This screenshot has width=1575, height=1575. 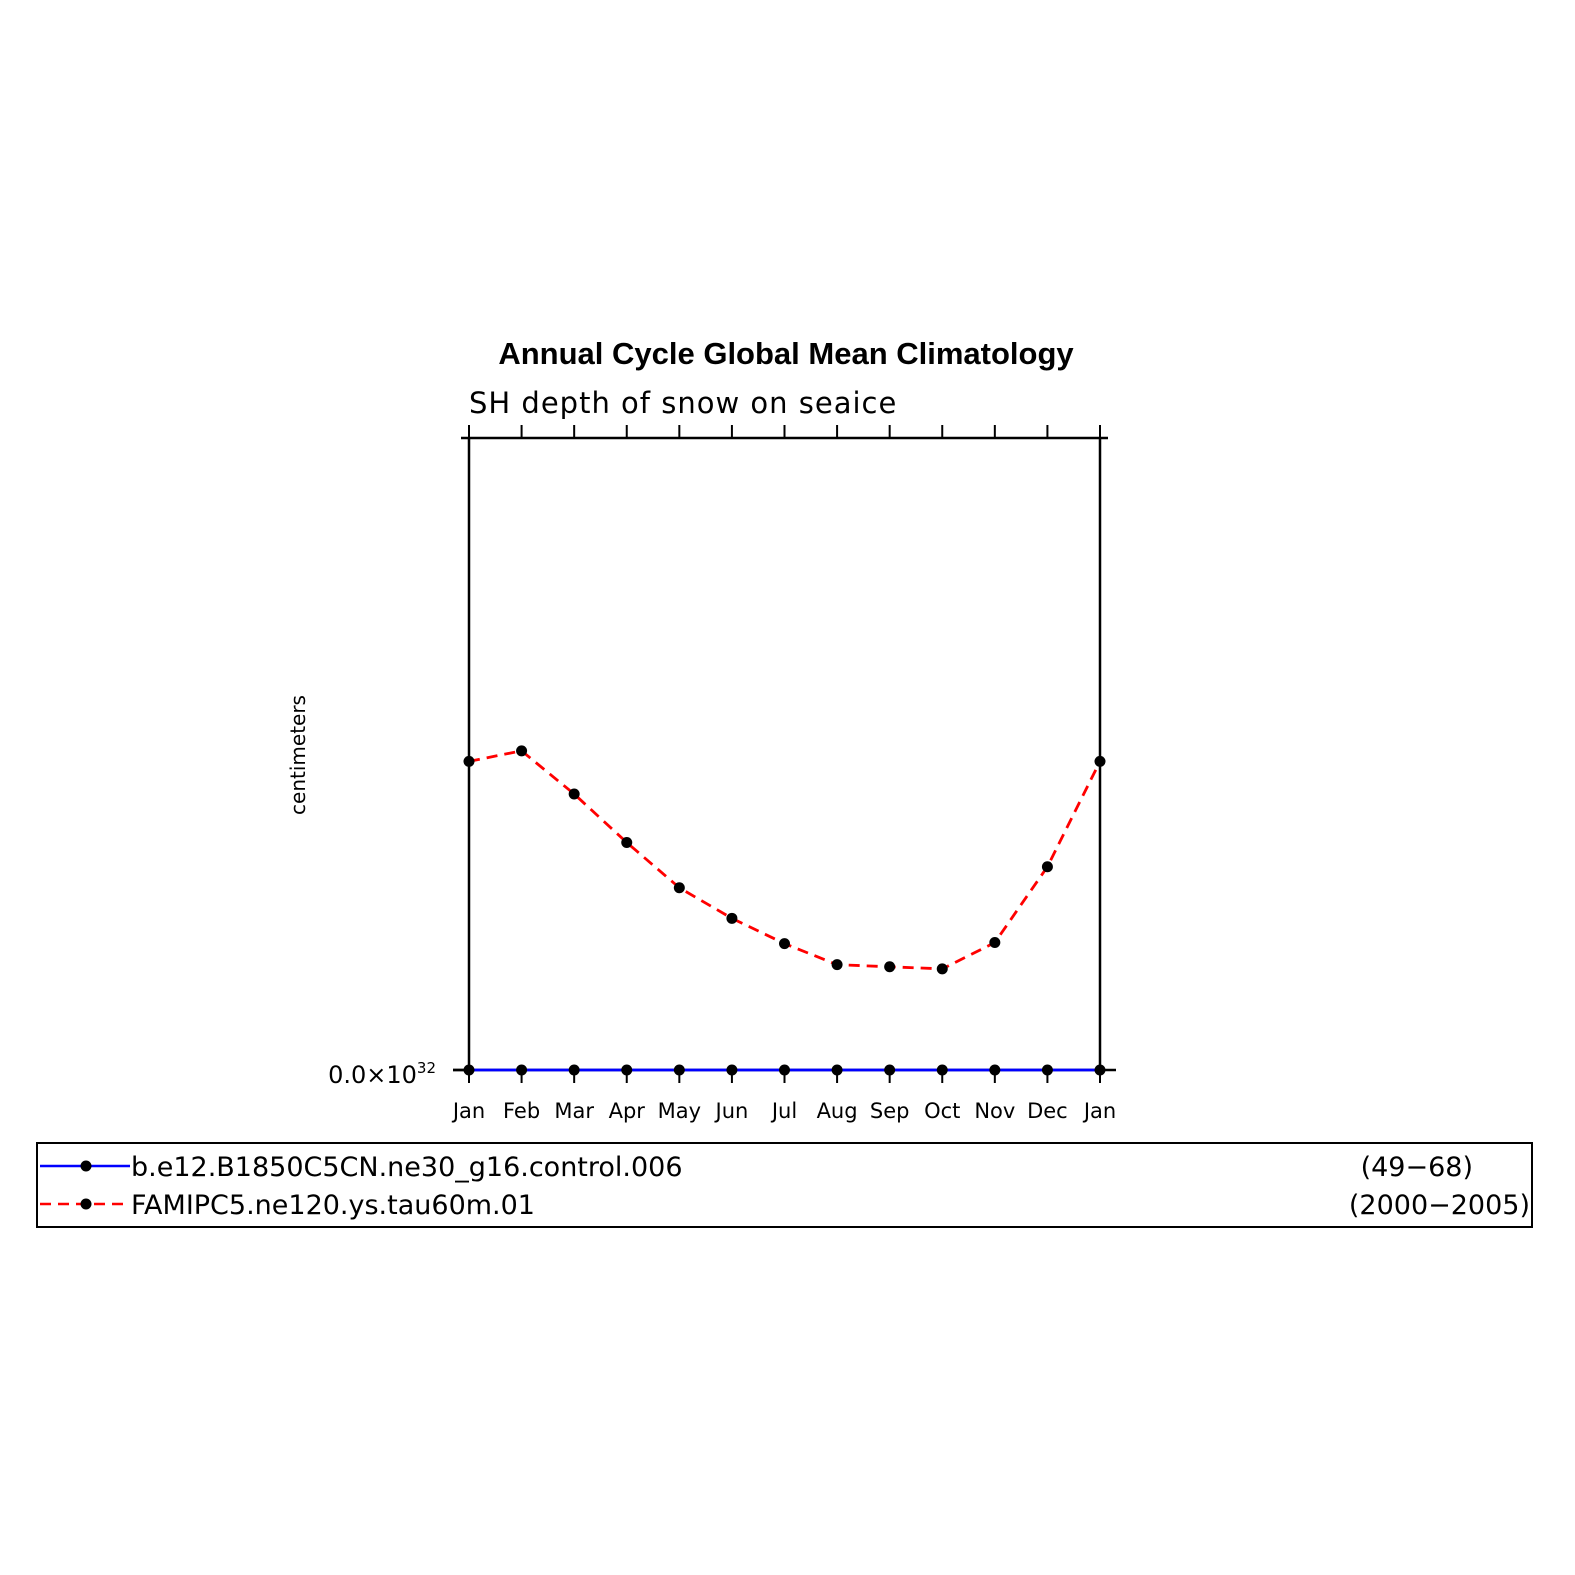 I want to click on x-tick-label: Aug, so click(x=837, y=1111).